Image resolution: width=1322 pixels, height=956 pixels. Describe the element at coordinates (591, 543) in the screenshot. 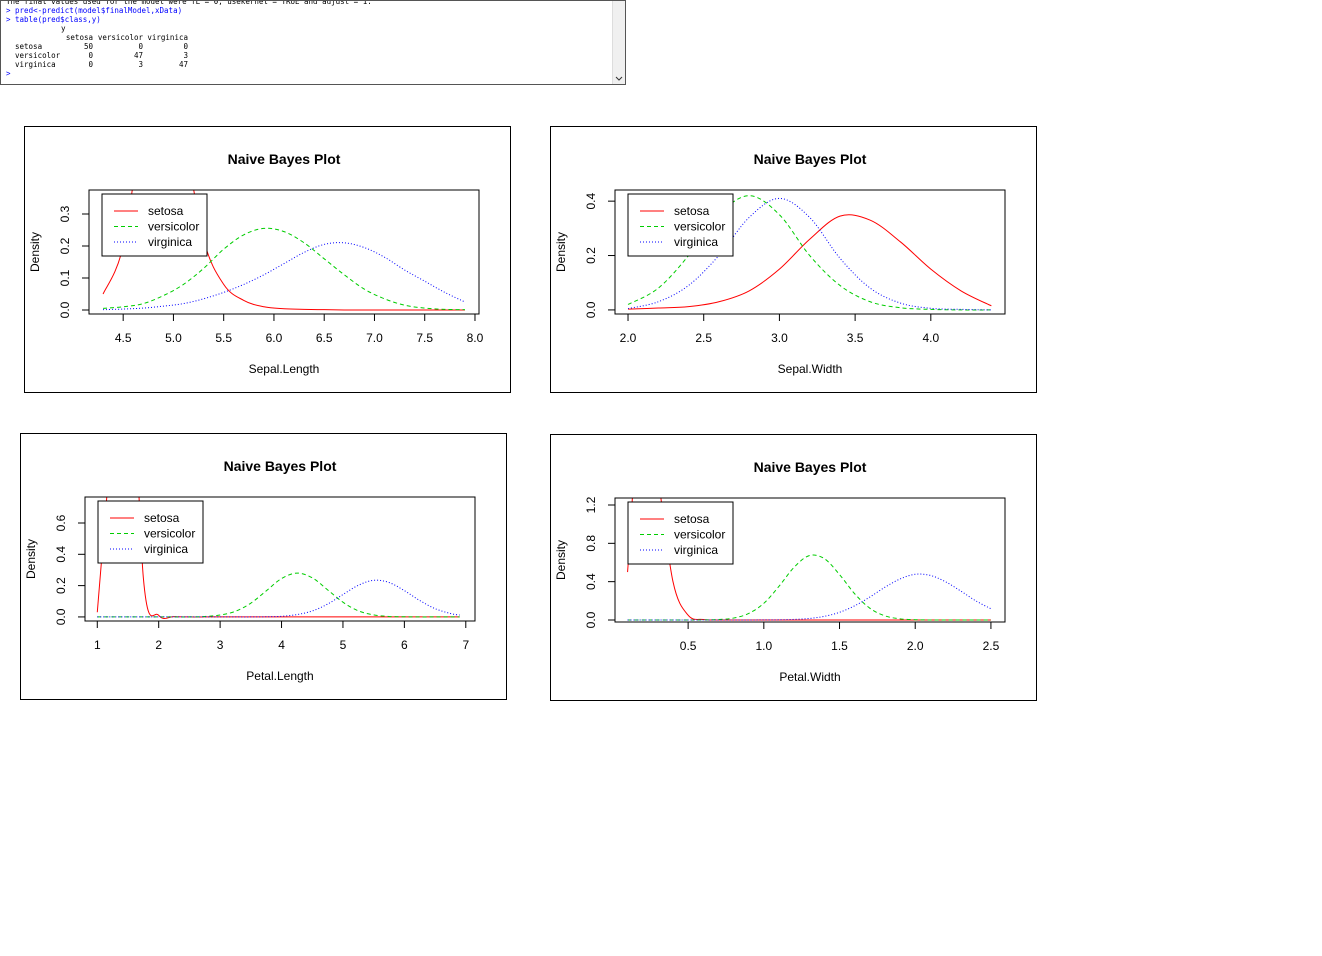

I see `y-tick-label: 0.8` at that location.